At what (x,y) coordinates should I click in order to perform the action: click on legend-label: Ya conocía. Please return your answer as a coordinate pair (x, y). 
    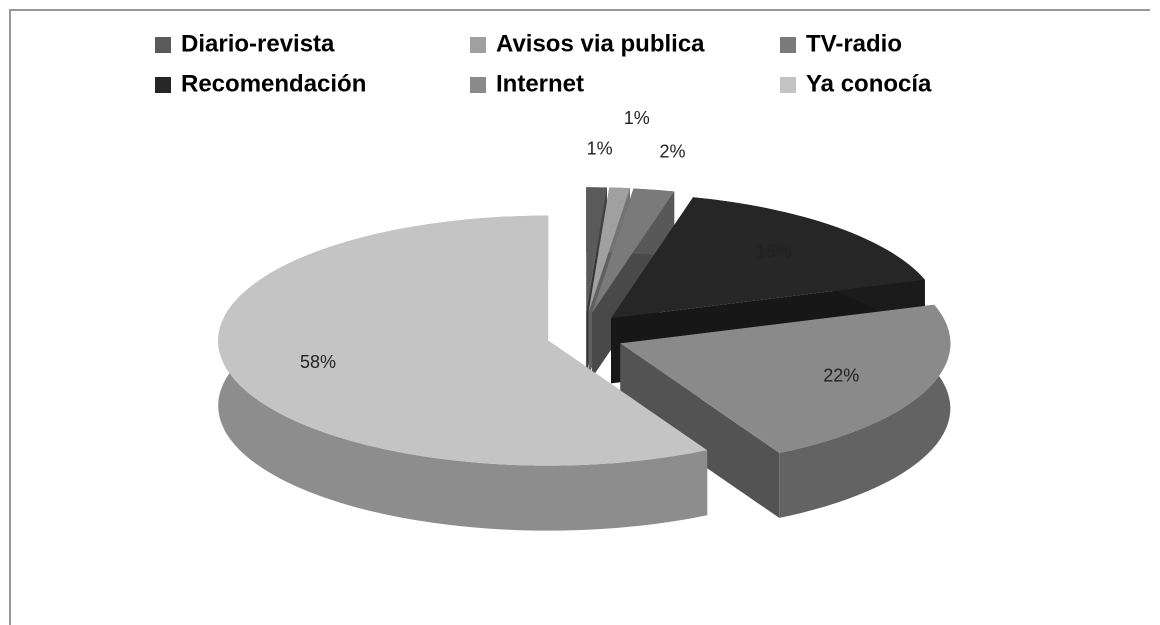
    Looking at the image, I should click on (869, 83).